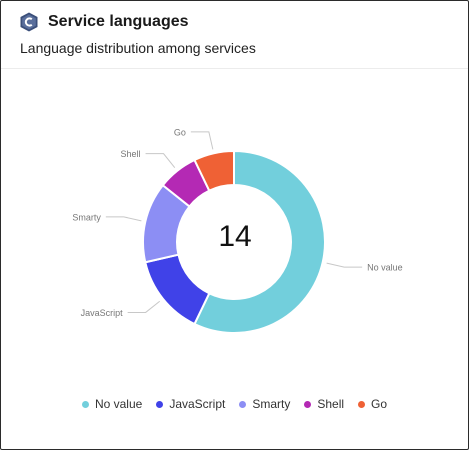  Describe the element at coordinates (379, 404) in the screenshot. I see `legend-label-go: Go` at that location.